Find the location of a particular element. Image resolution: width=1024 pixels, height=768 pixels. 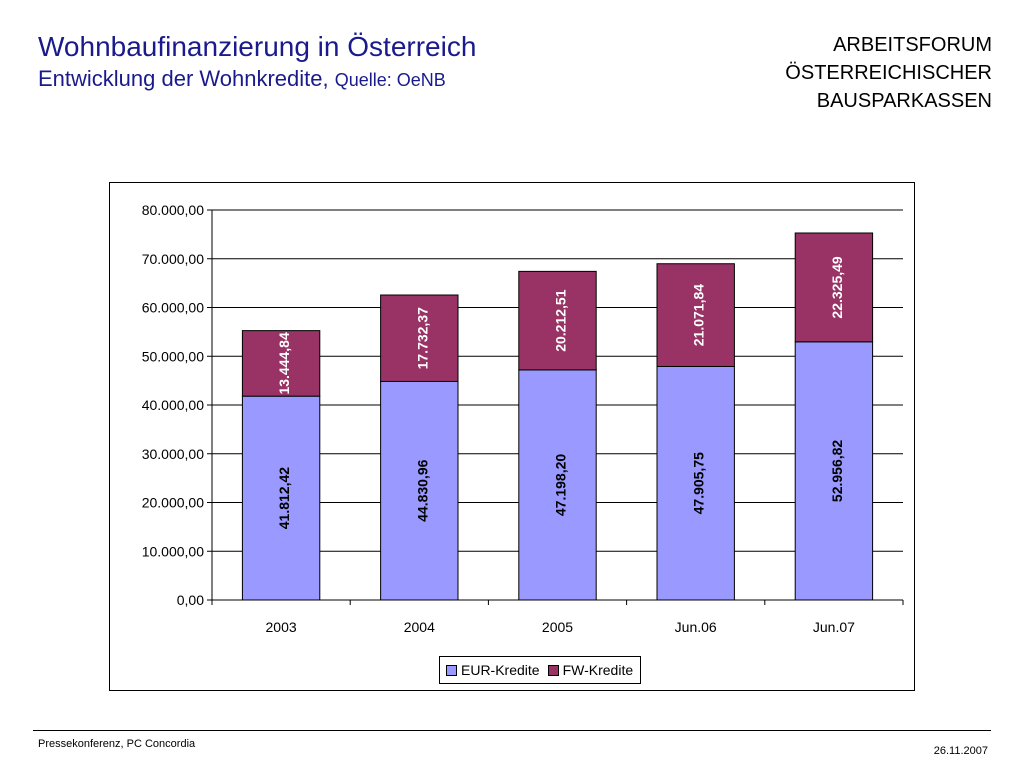

y-tick-label: 40.000,00 is located at coordinates (173, 405).